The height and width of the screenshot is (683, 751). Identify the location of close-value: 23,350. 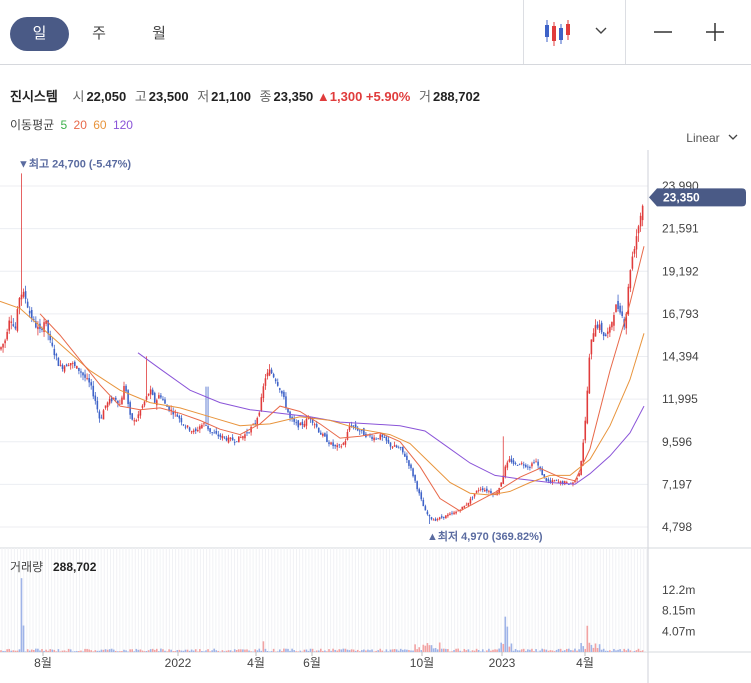
(293, 96).